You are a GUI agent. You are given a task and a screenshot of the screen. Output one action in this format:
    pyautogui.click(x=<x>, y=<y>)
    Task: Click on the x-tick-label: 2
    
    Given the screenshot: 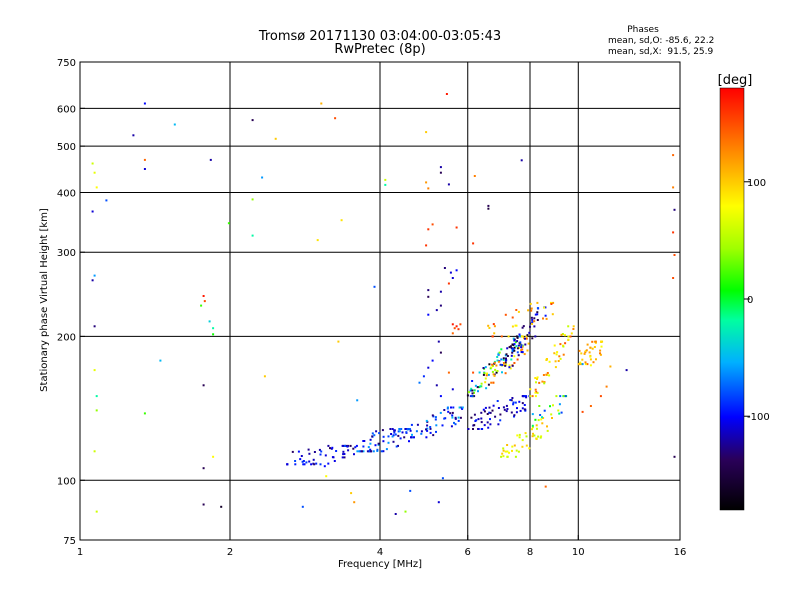 What is the action you would take?
    pyautogui.click(x=230, y=552)
    